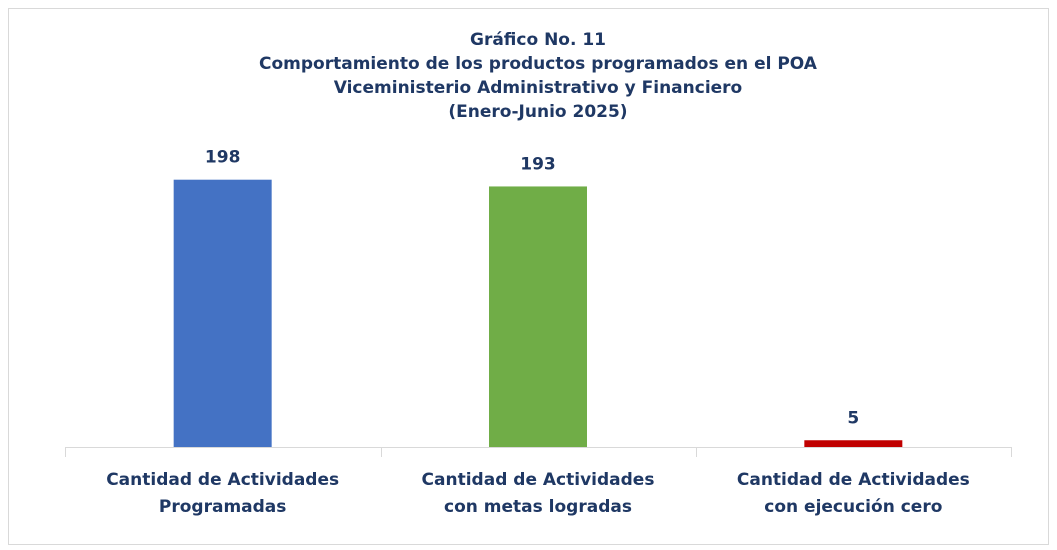 The image size is (1057, 550). I want to click on chart-title: (Enero-Junio 2025), so click(537, 112).